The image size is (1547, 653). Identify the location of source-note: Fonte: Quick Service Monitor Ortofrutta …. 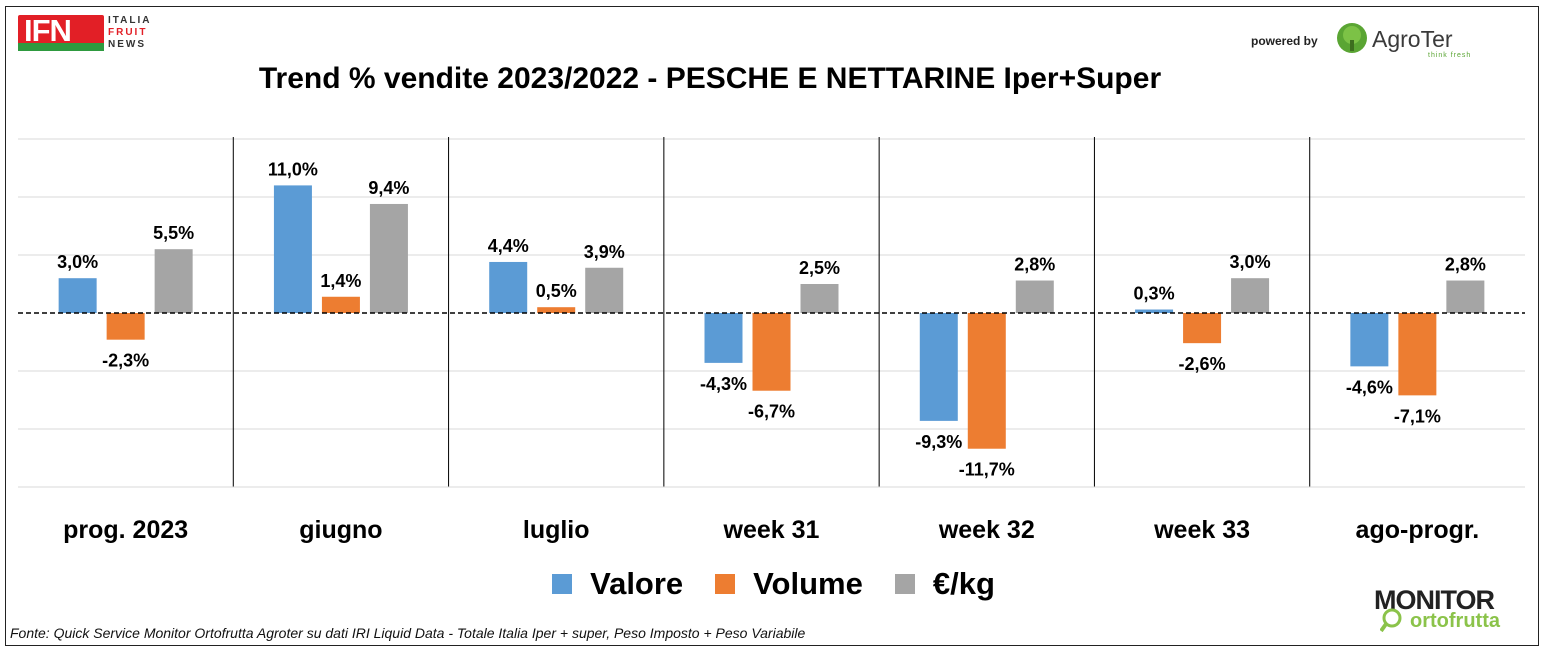
(408, 633).